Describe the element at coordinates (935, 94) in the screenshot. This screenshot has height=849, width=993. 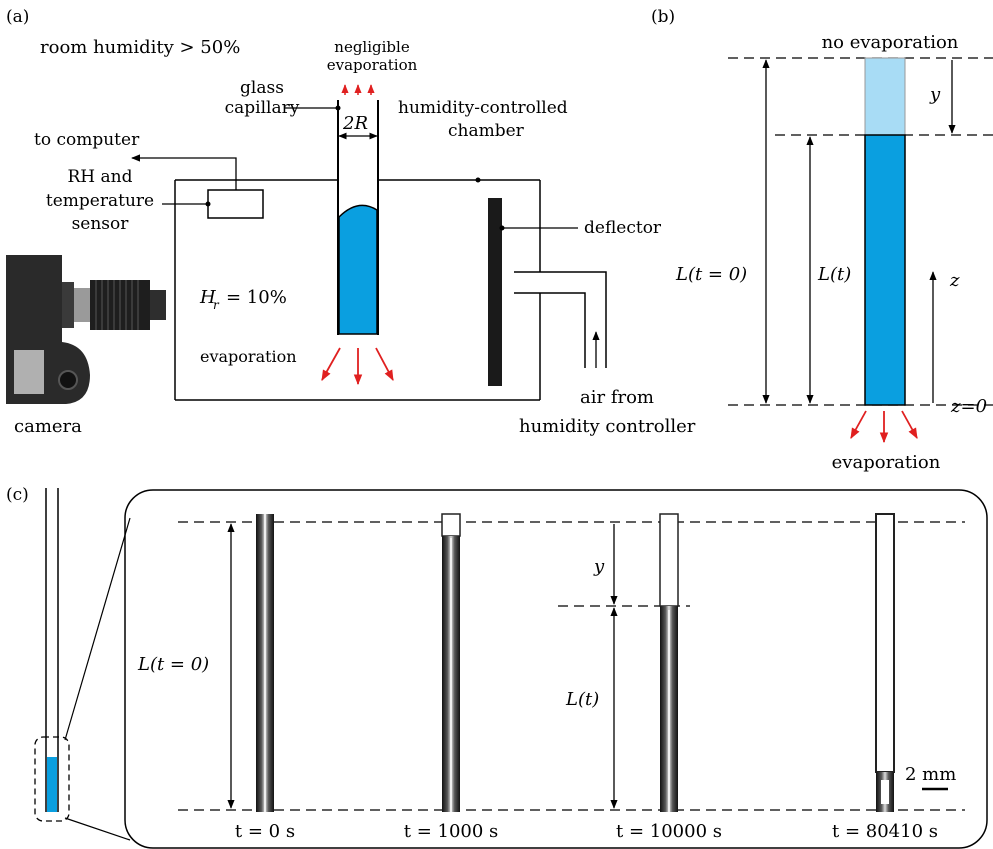
I see `y-label-b: y` at that location.